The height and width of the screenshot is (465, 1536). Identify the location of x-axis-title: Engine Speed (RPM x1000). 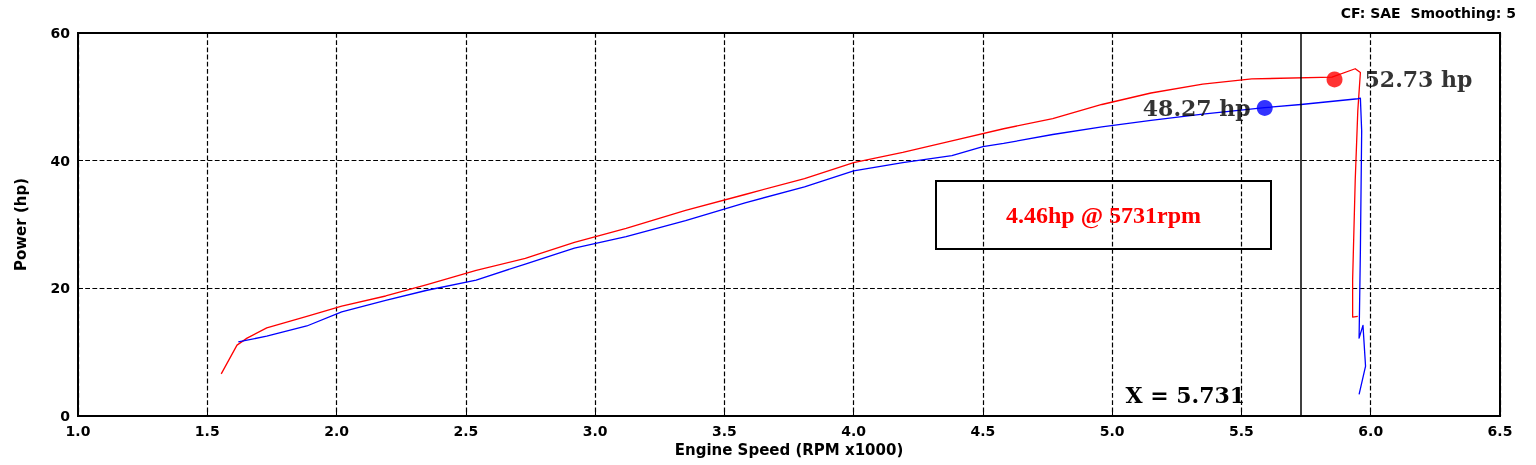
(789, 450).